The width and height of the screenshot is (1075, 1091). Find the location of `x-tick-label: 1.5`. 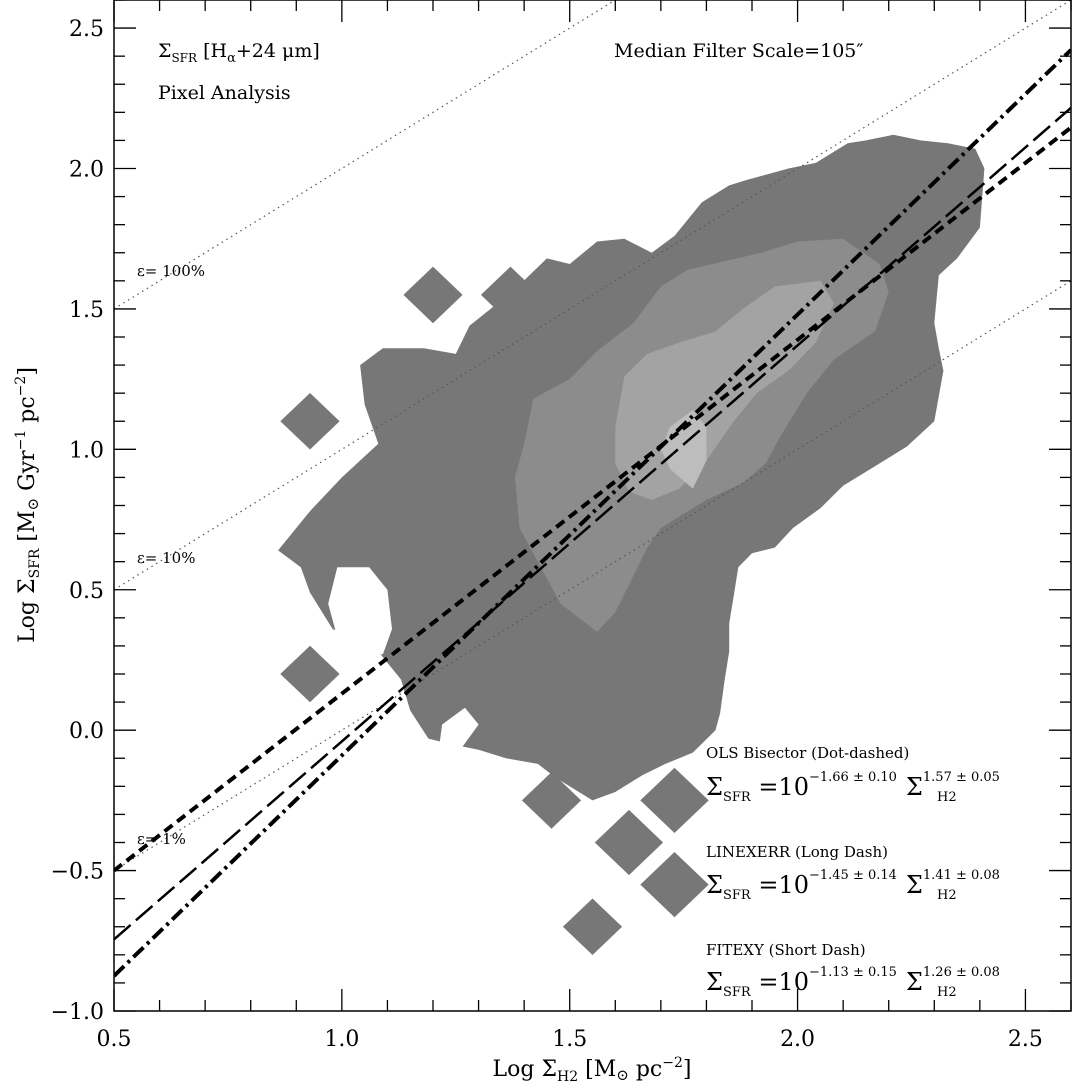

x-tick-label: 1.5 is located at coordinates (569, 1039).